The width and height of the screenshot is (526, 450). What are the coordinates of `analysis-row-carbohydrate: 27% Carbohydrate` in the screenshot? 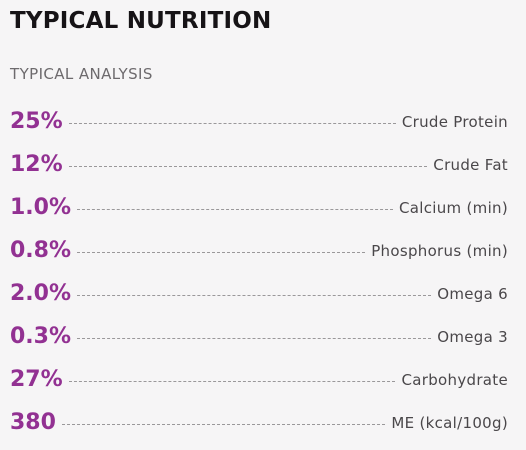 It's located at (259, 379).